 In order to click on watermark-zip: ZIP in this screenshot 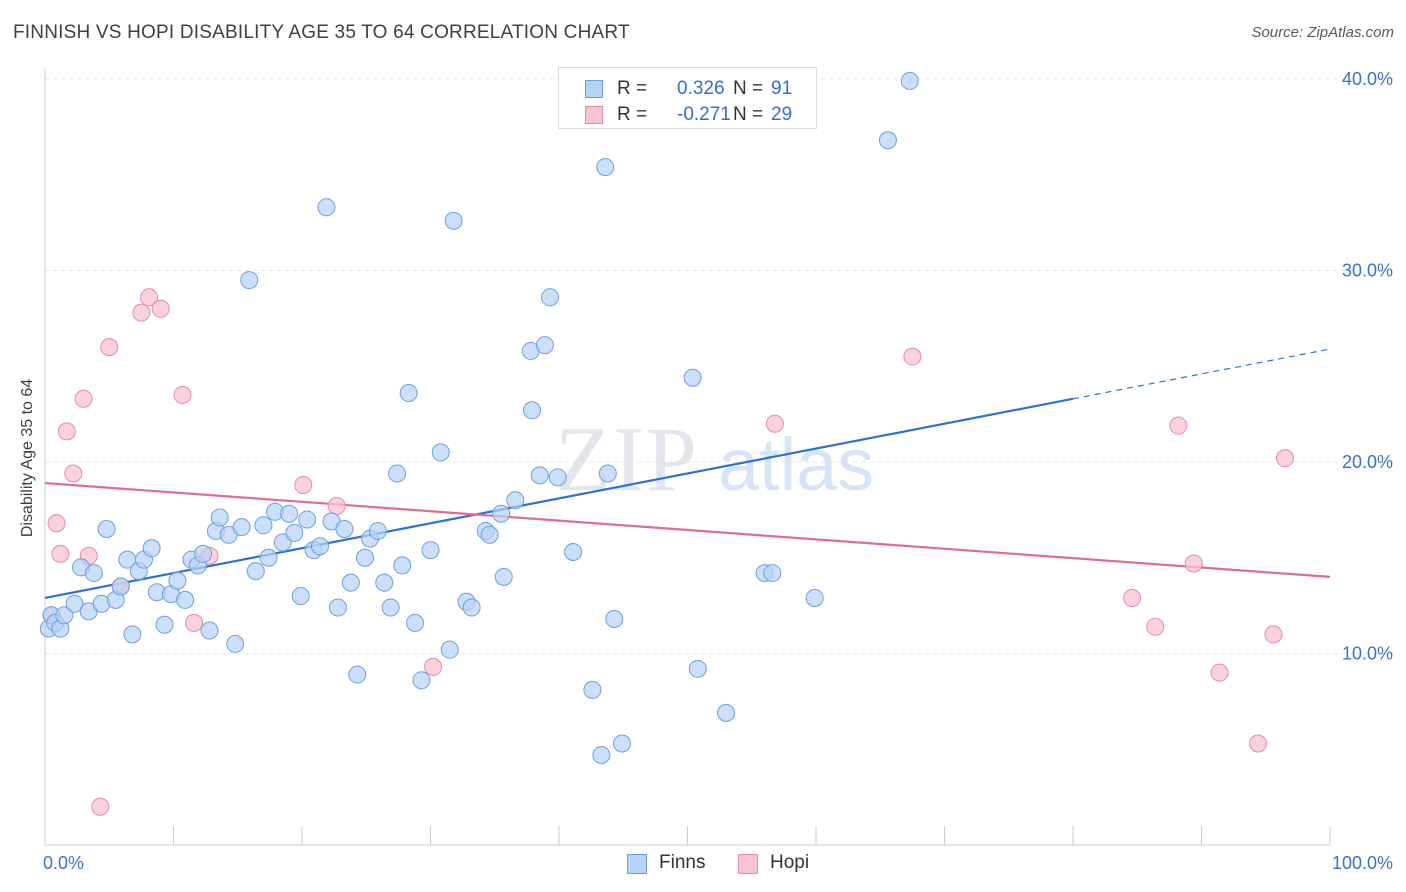, I will do `click(627, 459)`.